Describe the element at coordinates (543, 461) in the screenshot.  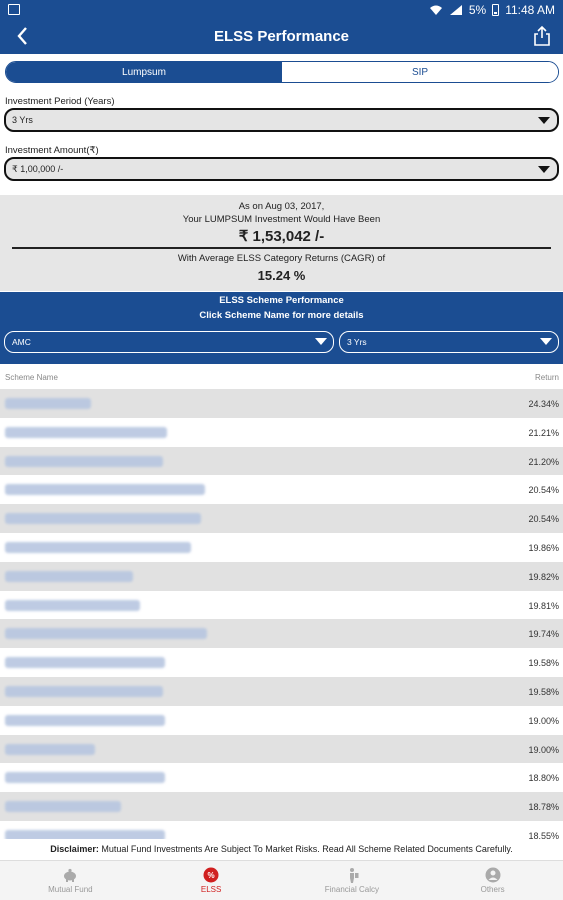
I see `scheme-return: 21.20%` at that location.